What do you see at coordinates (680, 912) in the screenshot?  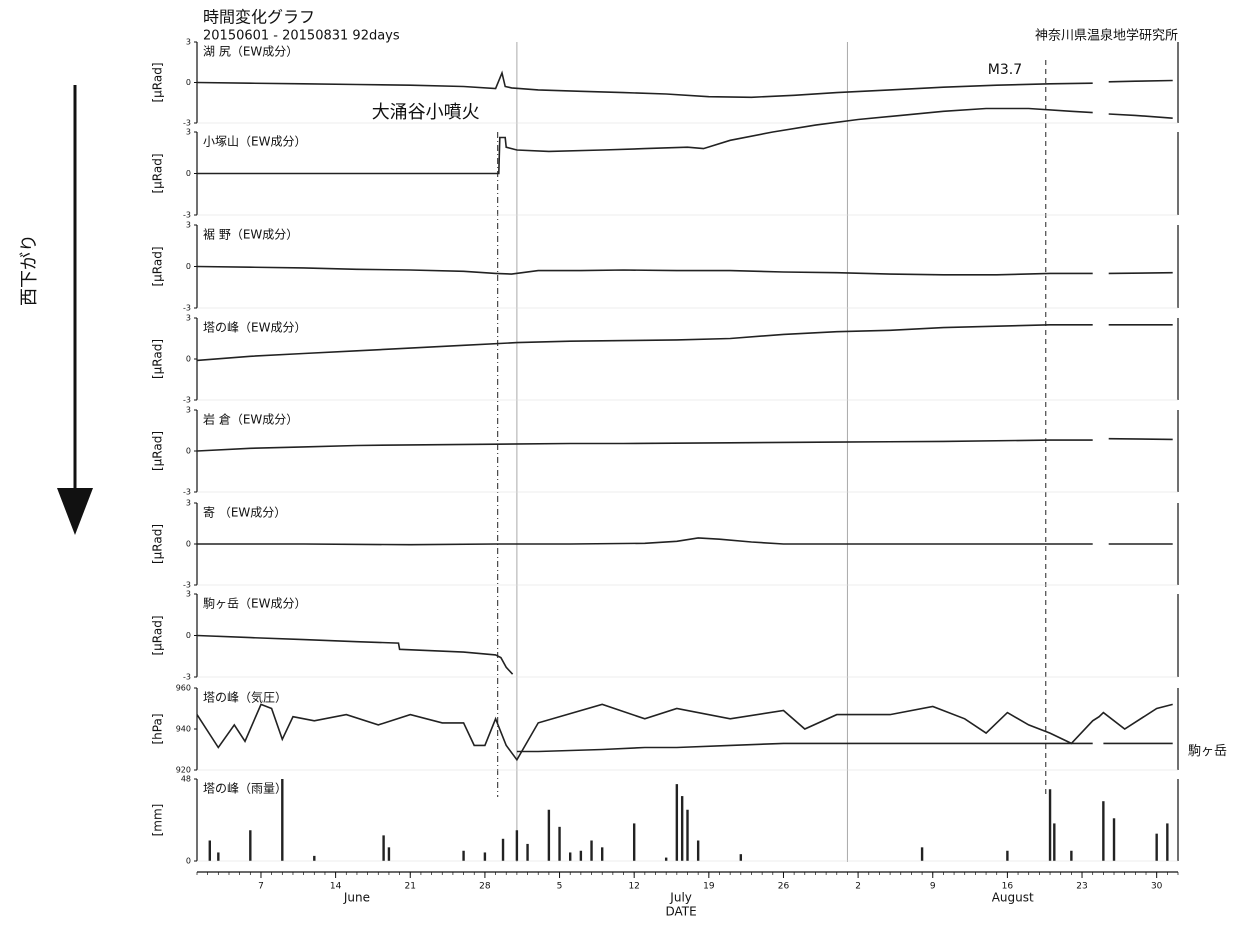 I see `x-axis-label: DATE` at bounding box center [680, 912].